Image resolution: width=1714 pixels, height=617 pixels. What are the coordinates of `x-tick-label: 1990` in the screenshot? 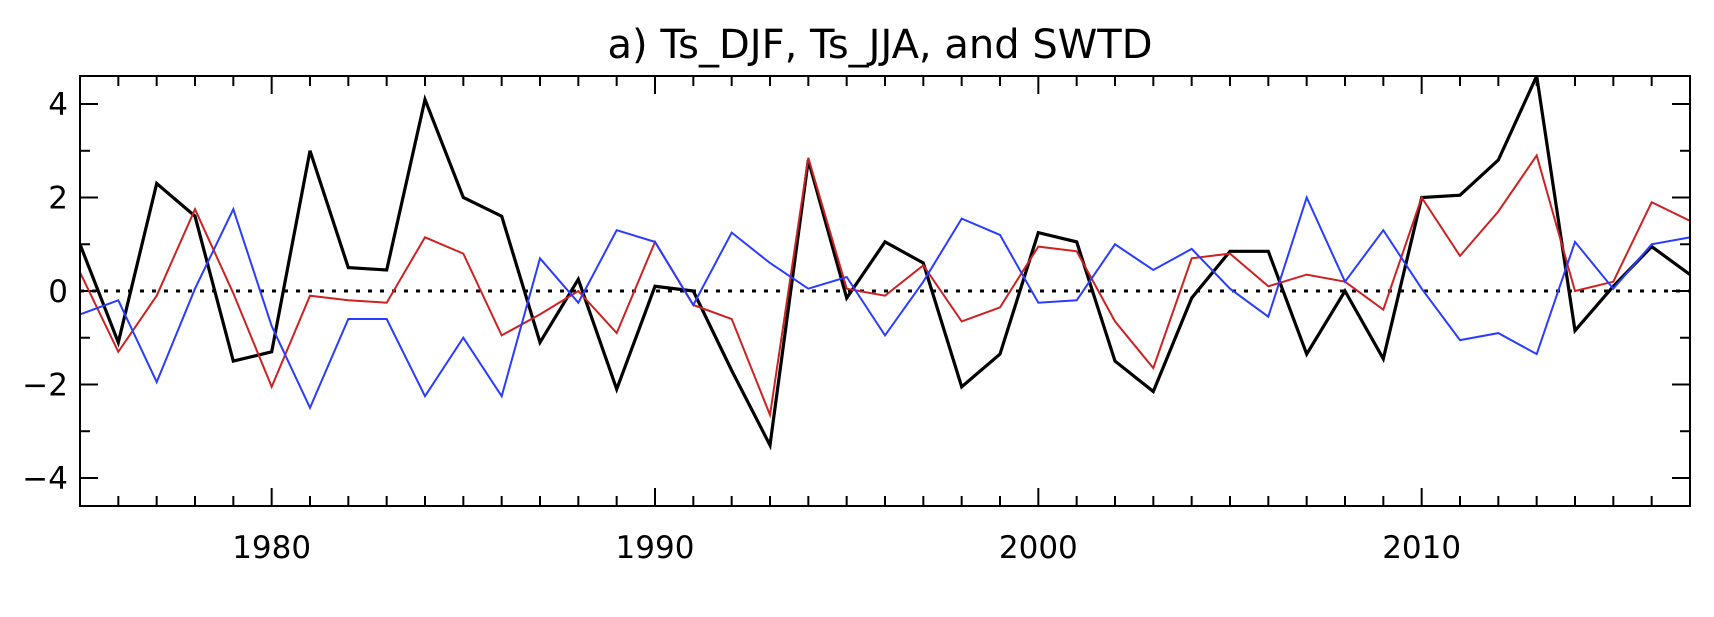 It's located at (655, 548).